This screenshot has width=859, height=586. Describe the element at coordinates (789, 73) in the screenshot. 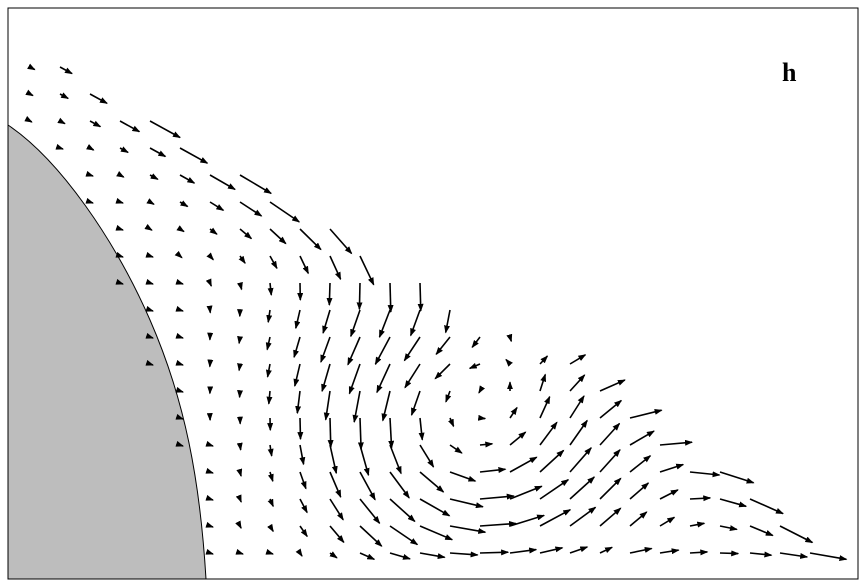

I see `panel-label: h` at that location.